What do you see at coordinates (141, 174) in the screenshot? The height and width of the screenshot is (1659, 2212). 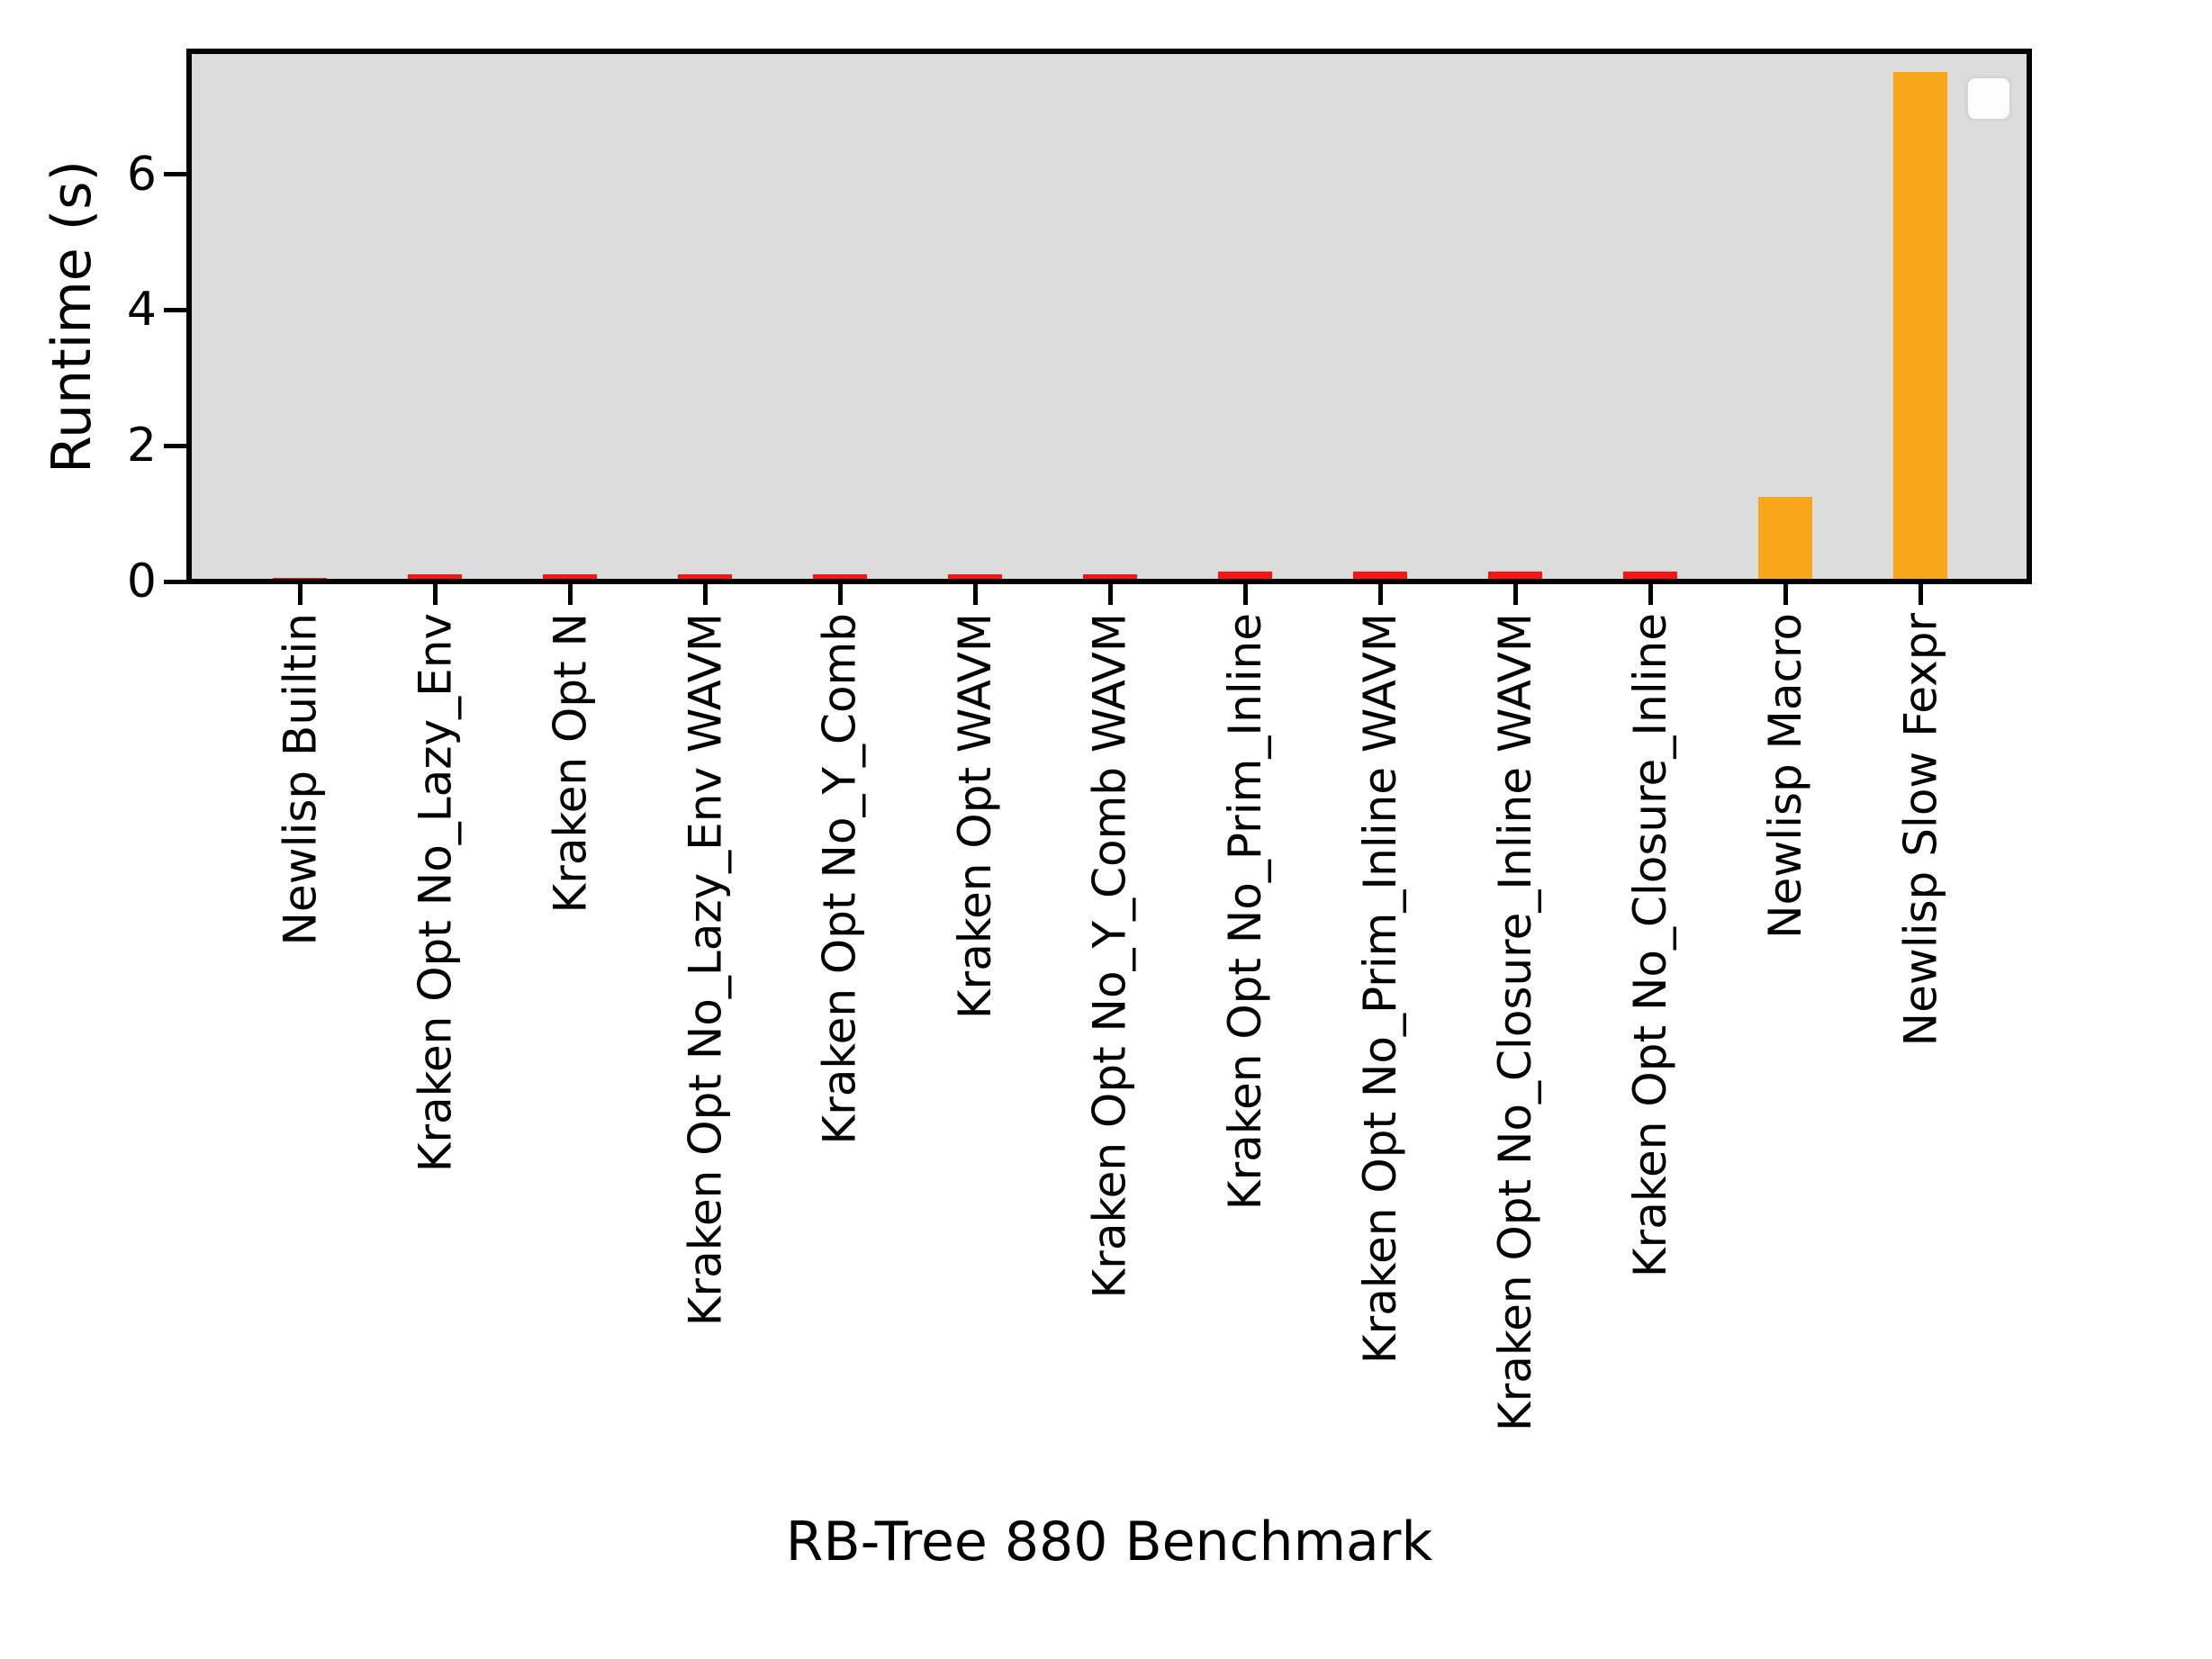 I see `y-tick-label: 6` at bounding box center [141, 174].